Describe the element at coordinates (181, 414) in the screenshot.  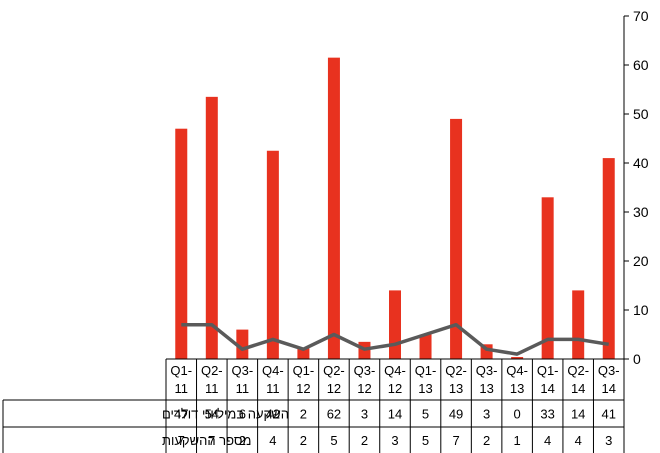
I see `table-cell-0-0: 47` at that location.